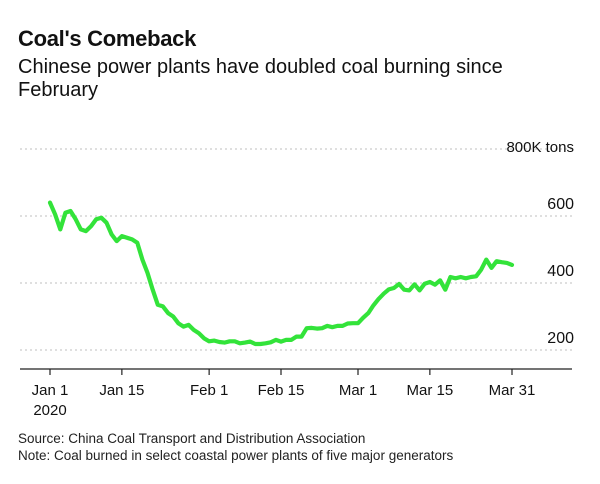 This screenshot has width=600, height=484. Describe the element at coordinates (560, 338) in the screenshot. I see `y-tick-label: 200` at that location.